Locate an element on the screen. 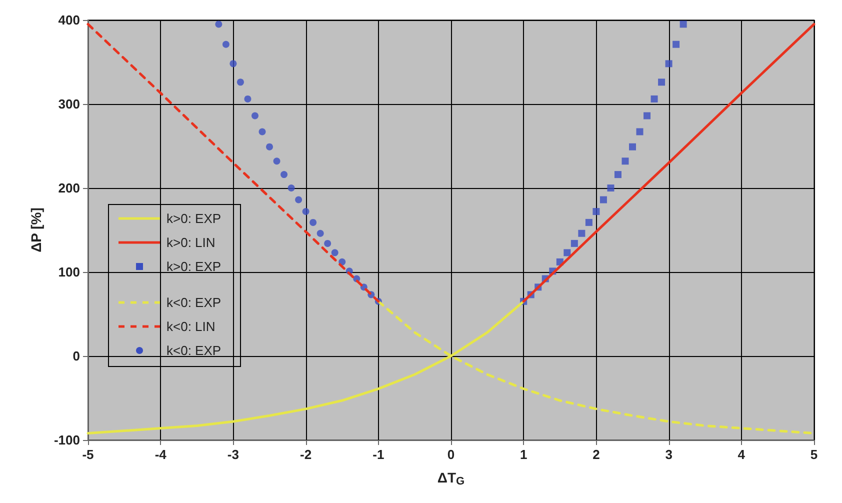 The width and height of the screenshot is (842, 503). y-tick-label: 400 is located at coordinates (69, 20).